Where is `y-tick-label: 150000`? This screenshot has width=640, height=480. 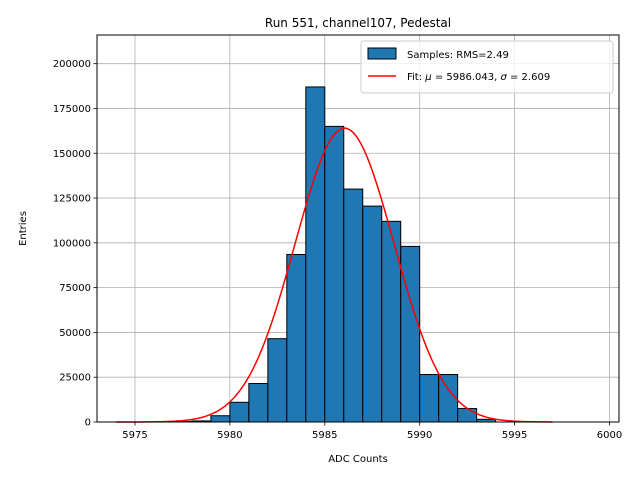 y-tick-label: 150000 is located at coordinates (72, 154).